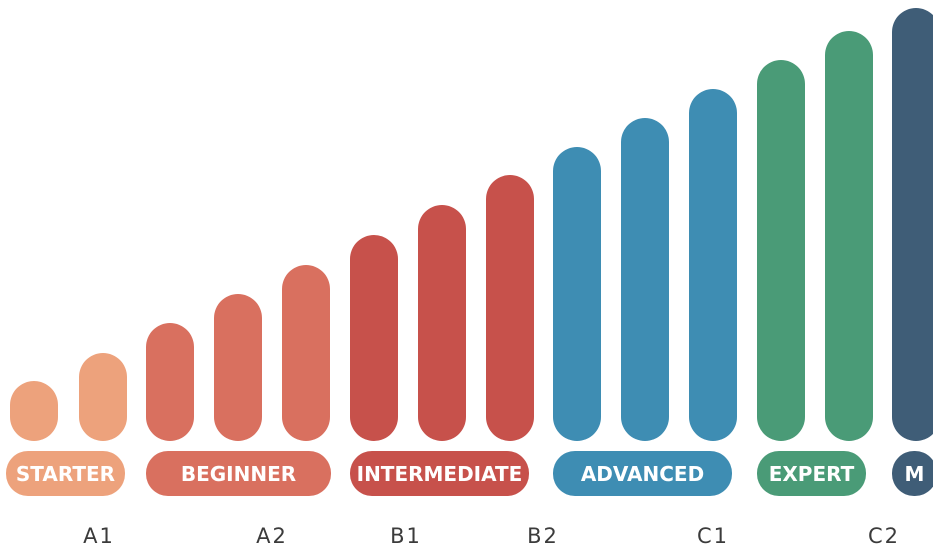 Image resolution: width=933 pixels, height=551 pixels. What do you see at coordinates (272, 536) in the screenshot?
I see `cefr-level-a2: A2` at bounding box center [272, 536].